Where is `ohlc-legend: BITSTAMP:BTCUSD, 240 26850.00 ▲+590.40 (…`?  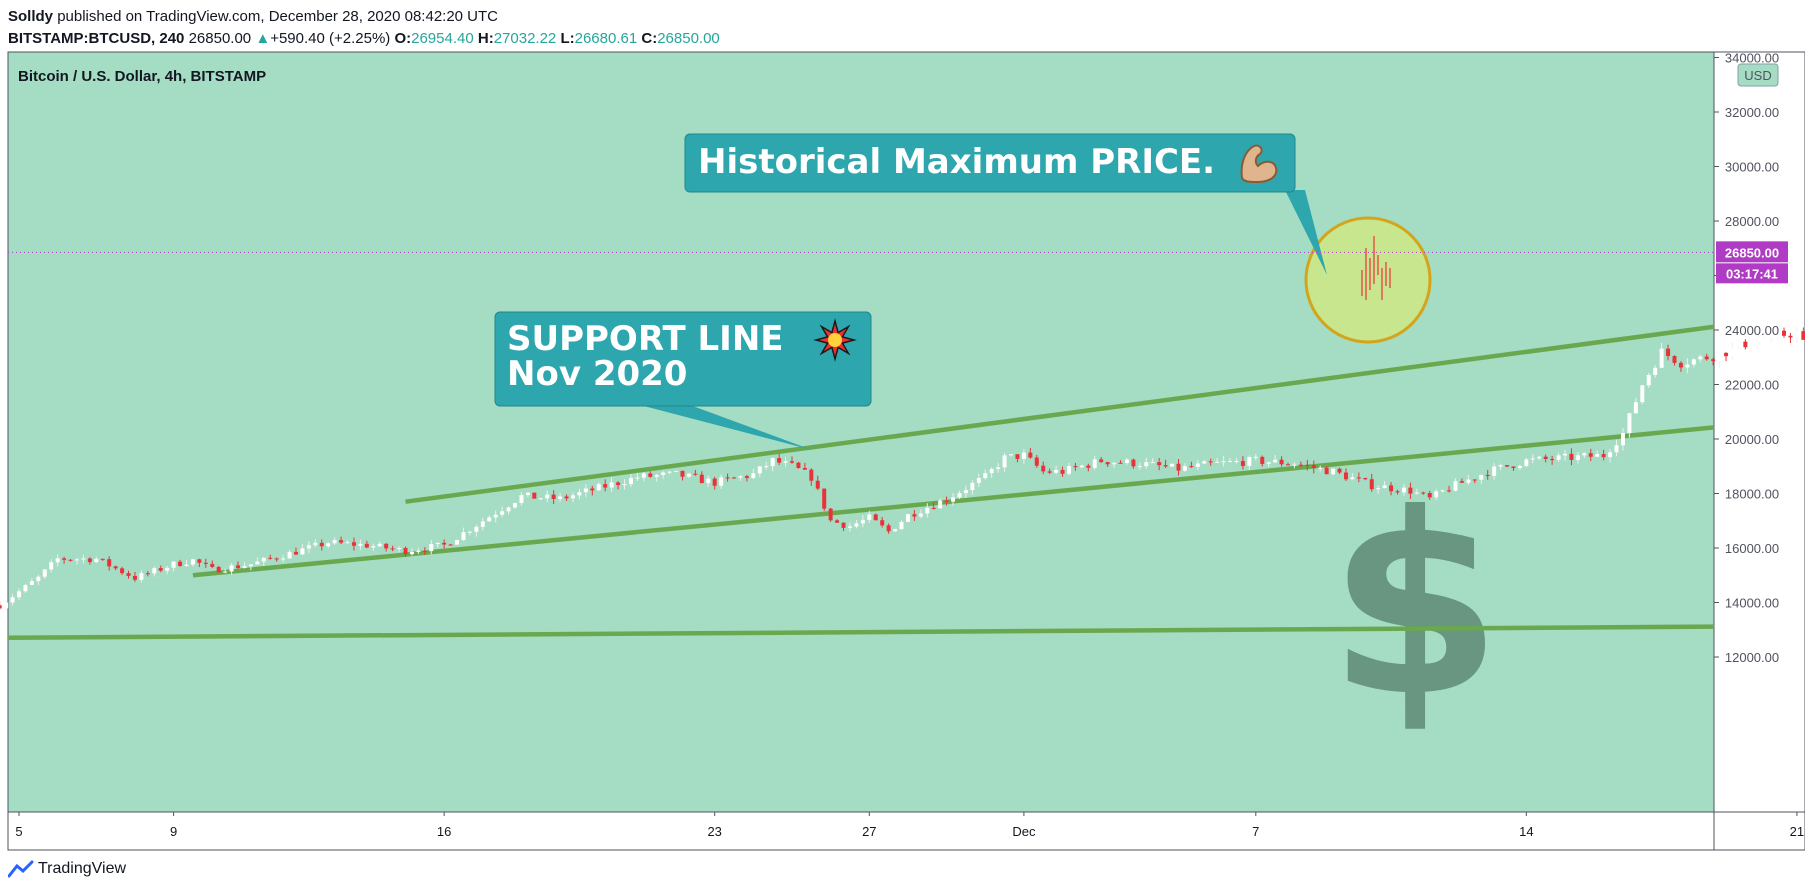
ohlc-legend: BITSTAMP:BTCUSD, 240 26850.00 ▲+590.40 (… is located at coordinates (364, 38).